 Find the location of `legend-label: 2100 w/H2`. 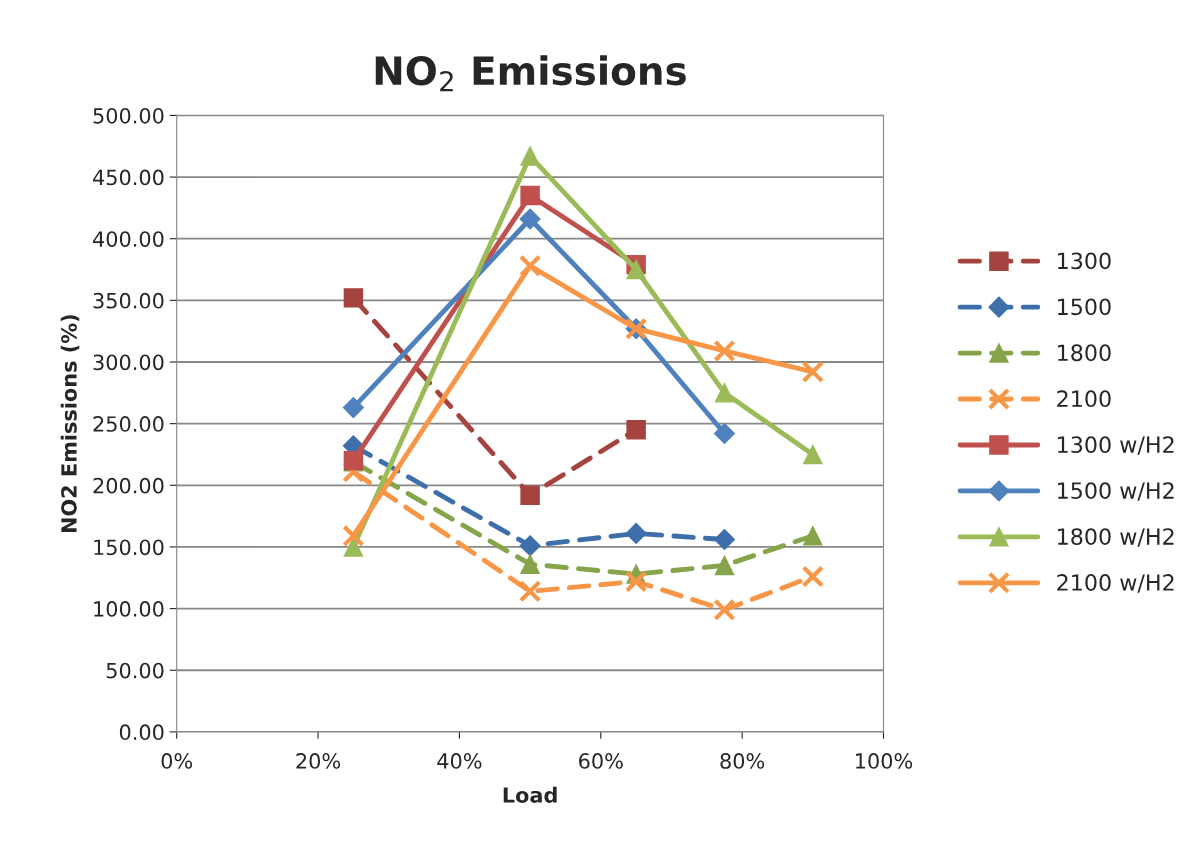

legend-label: 2100 w/H2 is located at coordinates (1115, 583).